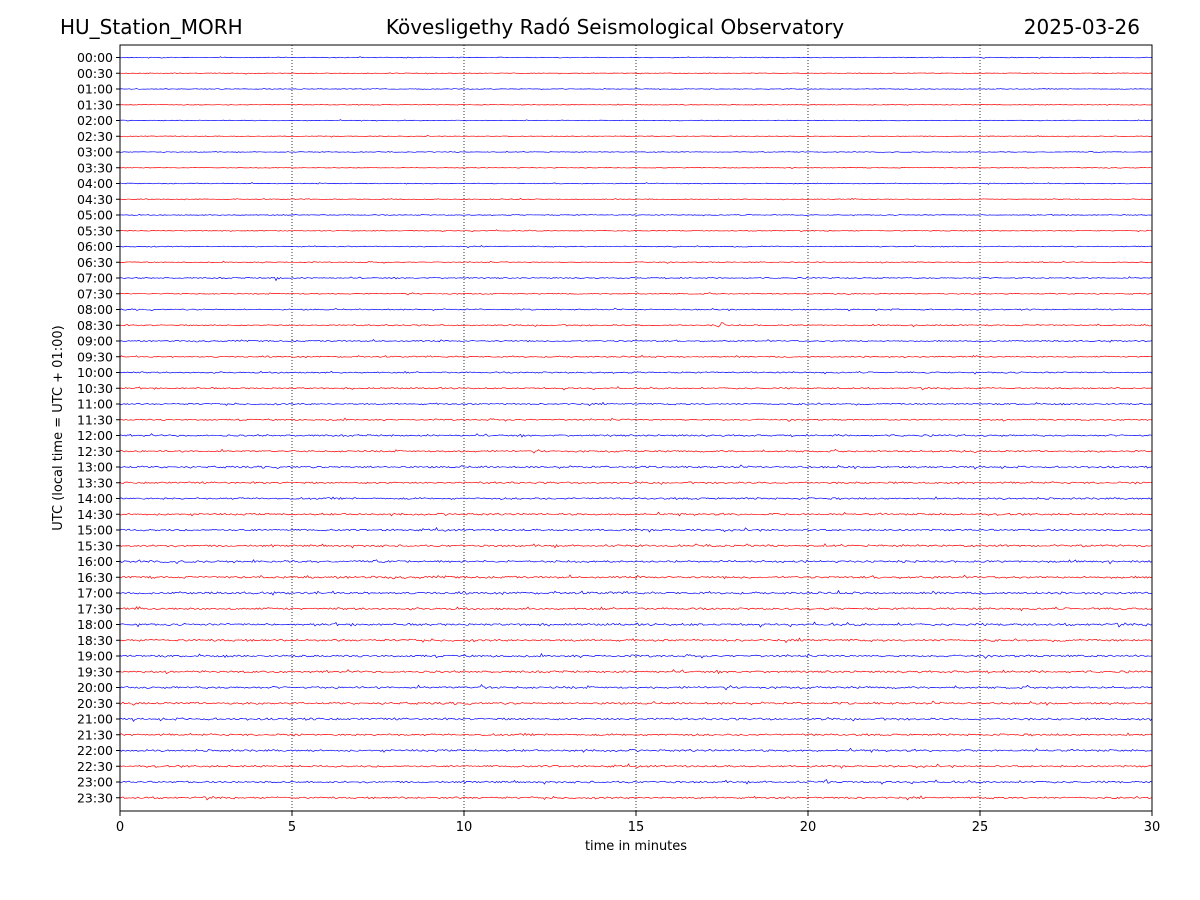  Describe the element at coordinates (95, 73) in the screenshot. I see `row-label-0030: 00:30` at that location.